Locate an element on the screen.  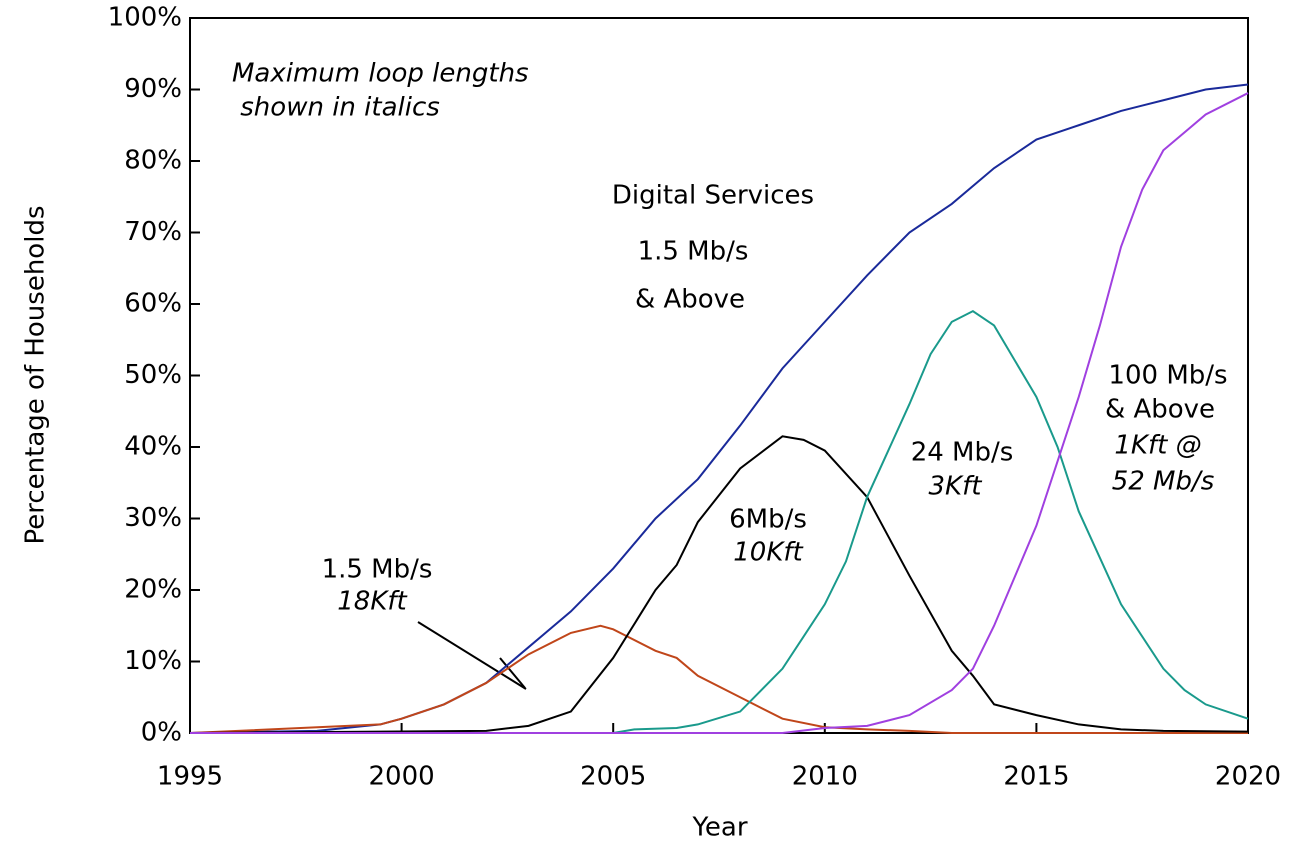
y-tick-label: 60% is located at coordinates (153, 304).